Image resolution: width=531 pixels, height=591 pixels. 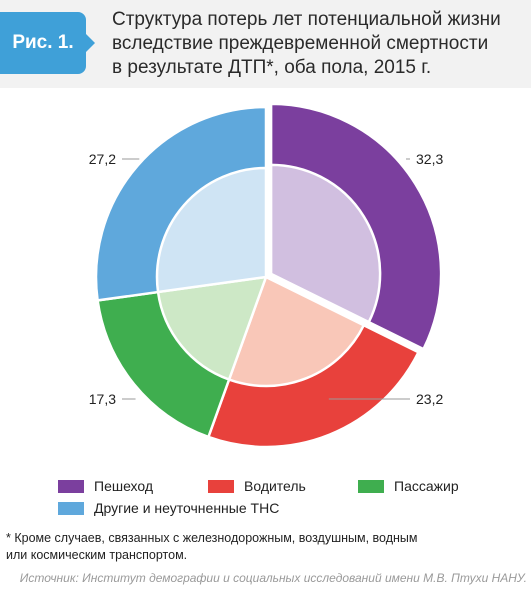 I want to click on value-label-passenger: 17,3, so click(x=102, y=399).